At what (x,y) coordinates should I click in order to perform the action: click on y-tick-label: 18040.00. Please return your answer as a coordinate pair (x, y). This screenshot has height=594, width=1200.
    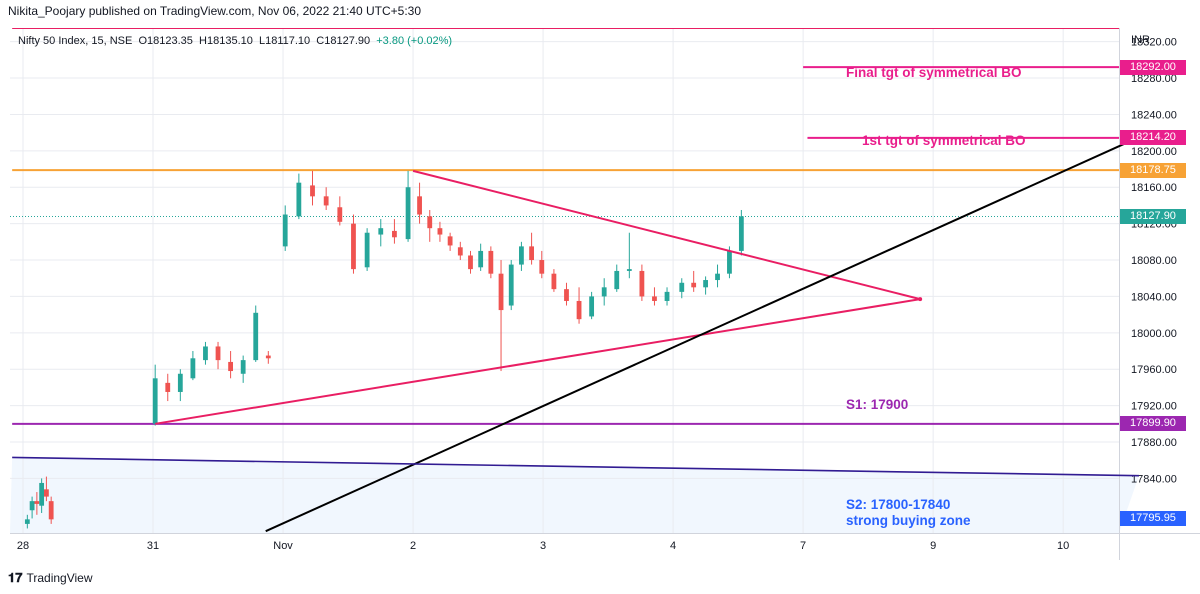
    Looking at the image, I should click on (1154, 297).